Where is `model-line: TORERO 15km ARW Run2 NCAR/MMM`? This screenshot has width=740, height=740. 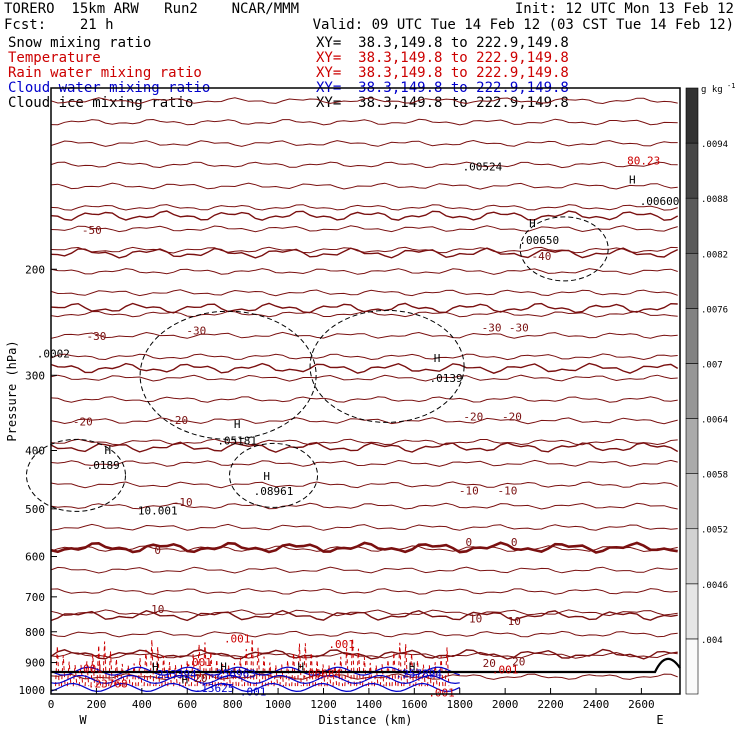 model-line: TORERO 15km ARW Run2 NCAR/MMM is located at coordinates (152, 9).